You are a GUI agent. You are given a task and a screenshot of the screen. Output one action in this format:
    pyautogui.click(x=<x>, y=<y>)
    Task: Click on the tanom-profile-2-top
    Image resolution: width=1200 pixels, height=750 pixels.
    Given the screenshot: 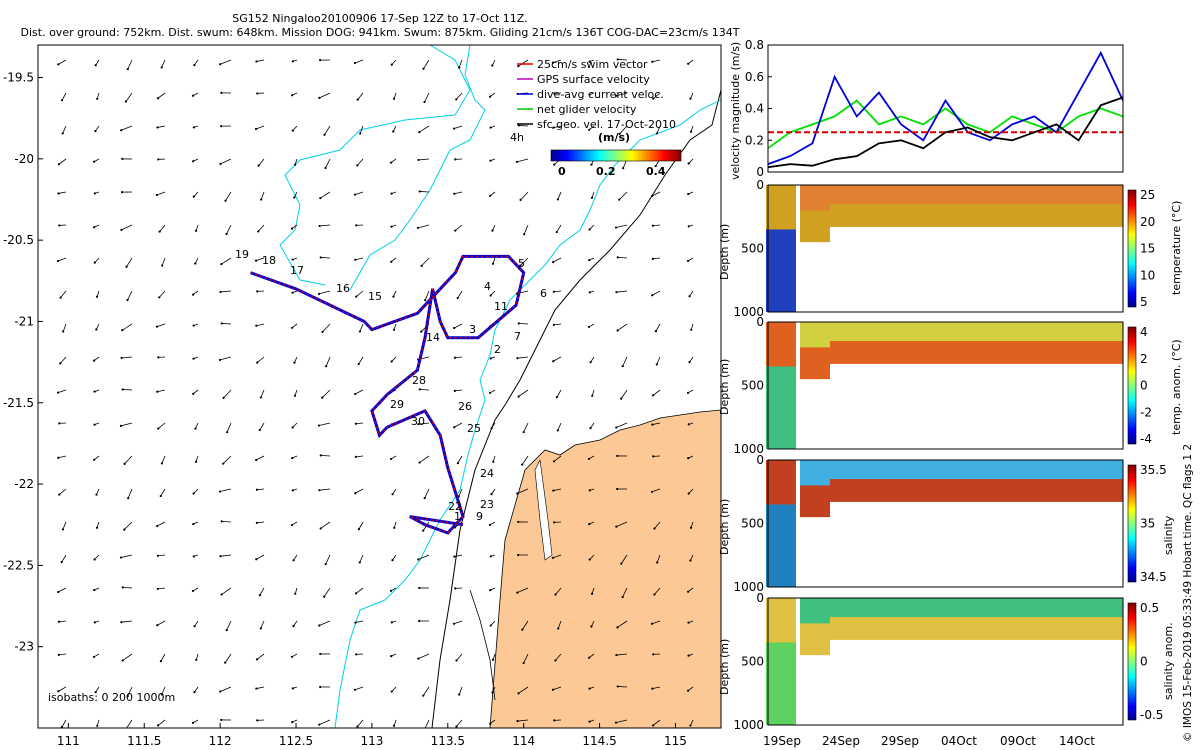 What is the action you would take?
    pyautogui.click(x=815, y=335)
    